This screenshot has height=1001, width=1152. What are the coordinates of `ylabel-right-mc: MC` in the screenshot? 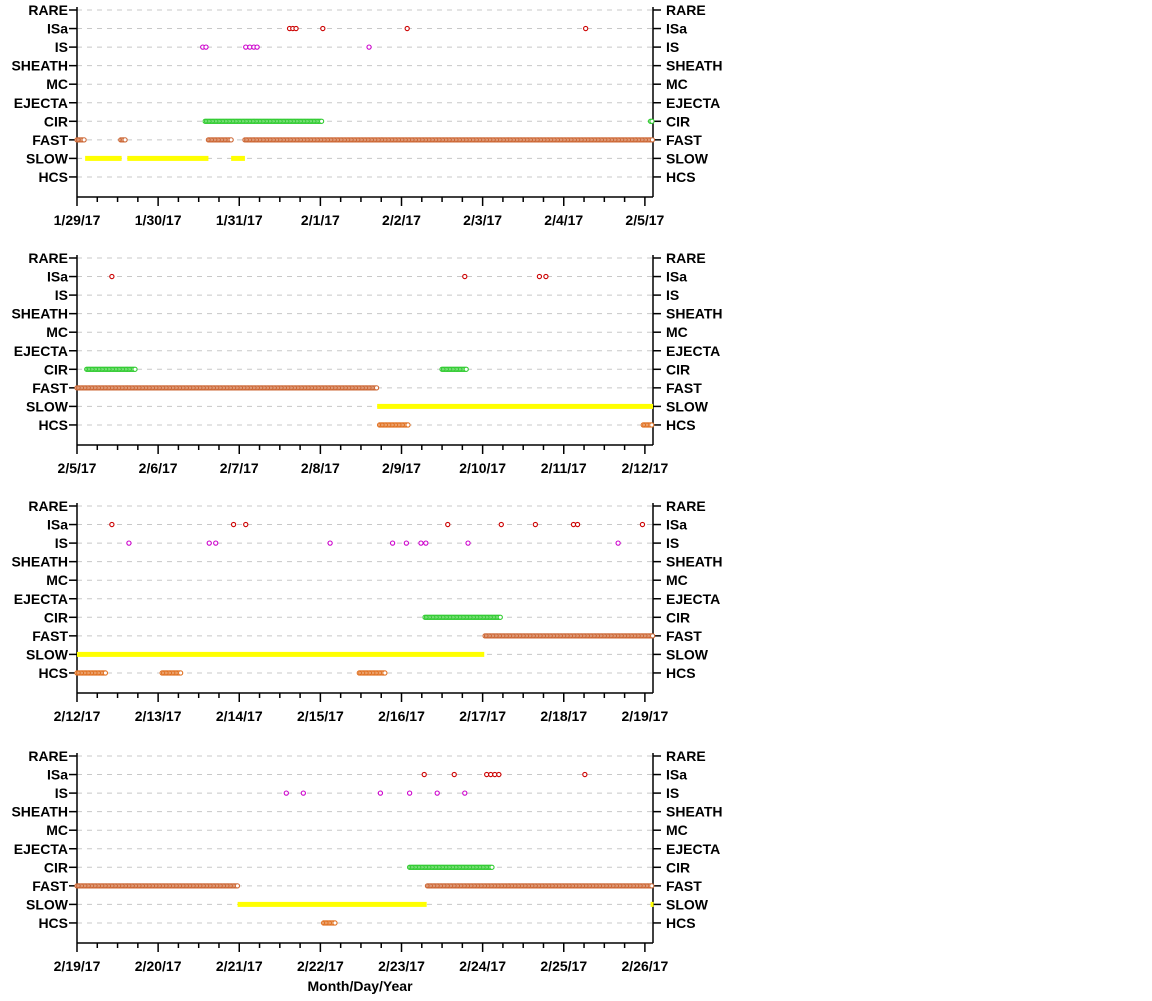 It's located at (677, 332).